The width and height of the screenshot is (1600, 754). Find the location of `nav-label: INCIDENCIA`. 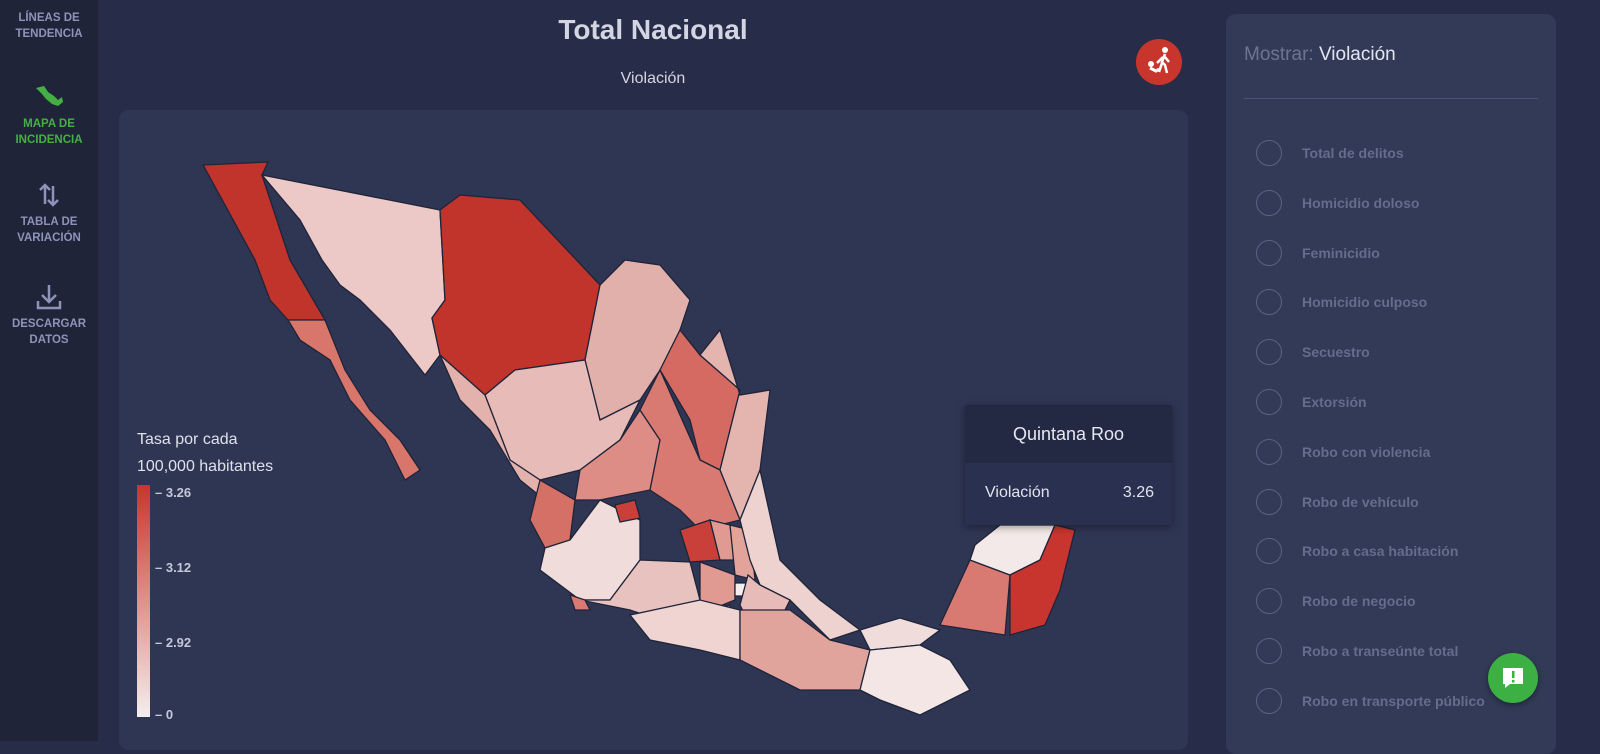

nav-label: INCIDENCIA is located at coordinates (49, 140).